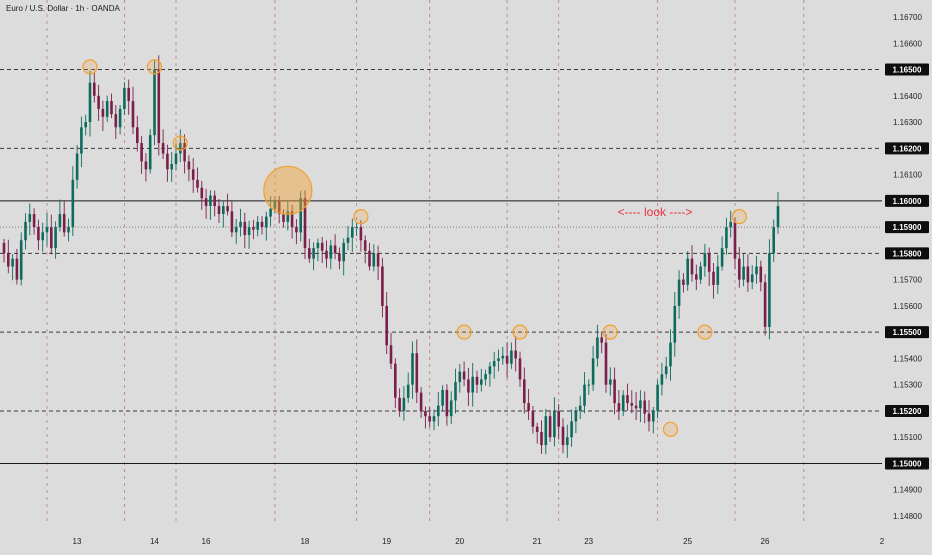  What do you see at coordinates (907, 69) in the screenshot?
I see `price-level-badge: 1.16500` at bounding box center [907, 69].